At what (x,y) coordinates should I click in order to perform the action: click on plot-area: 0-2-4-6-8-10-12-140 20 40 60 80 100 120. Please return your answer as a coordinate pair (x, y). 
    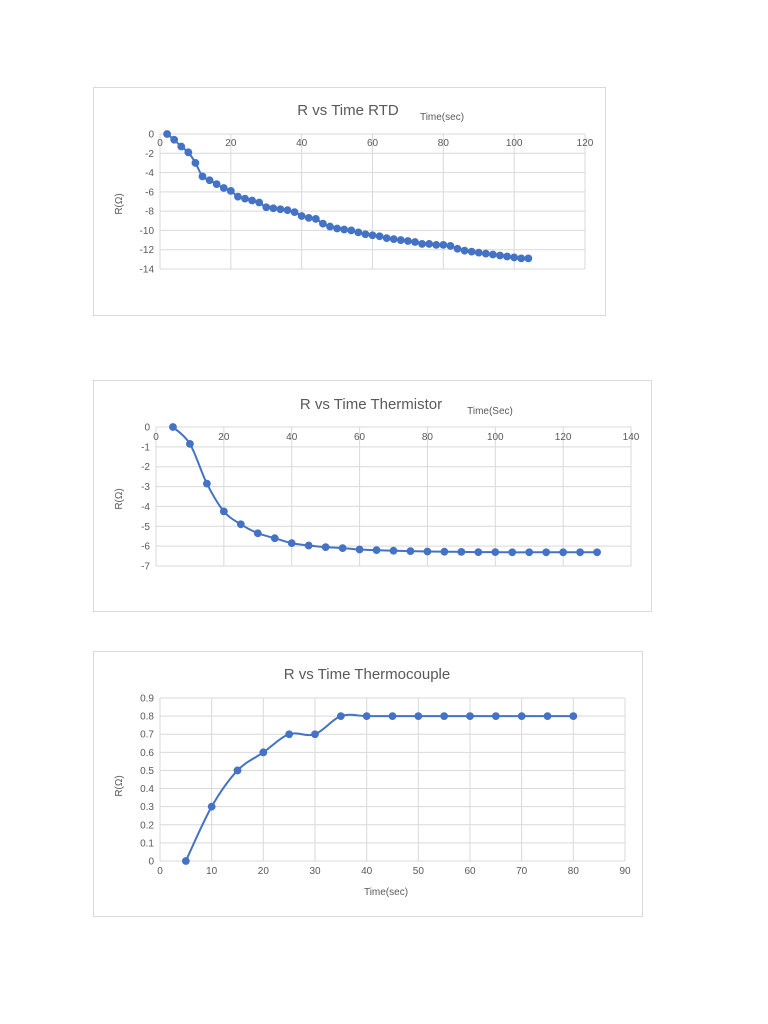
    Looking at the image, I should click on (367, 203).